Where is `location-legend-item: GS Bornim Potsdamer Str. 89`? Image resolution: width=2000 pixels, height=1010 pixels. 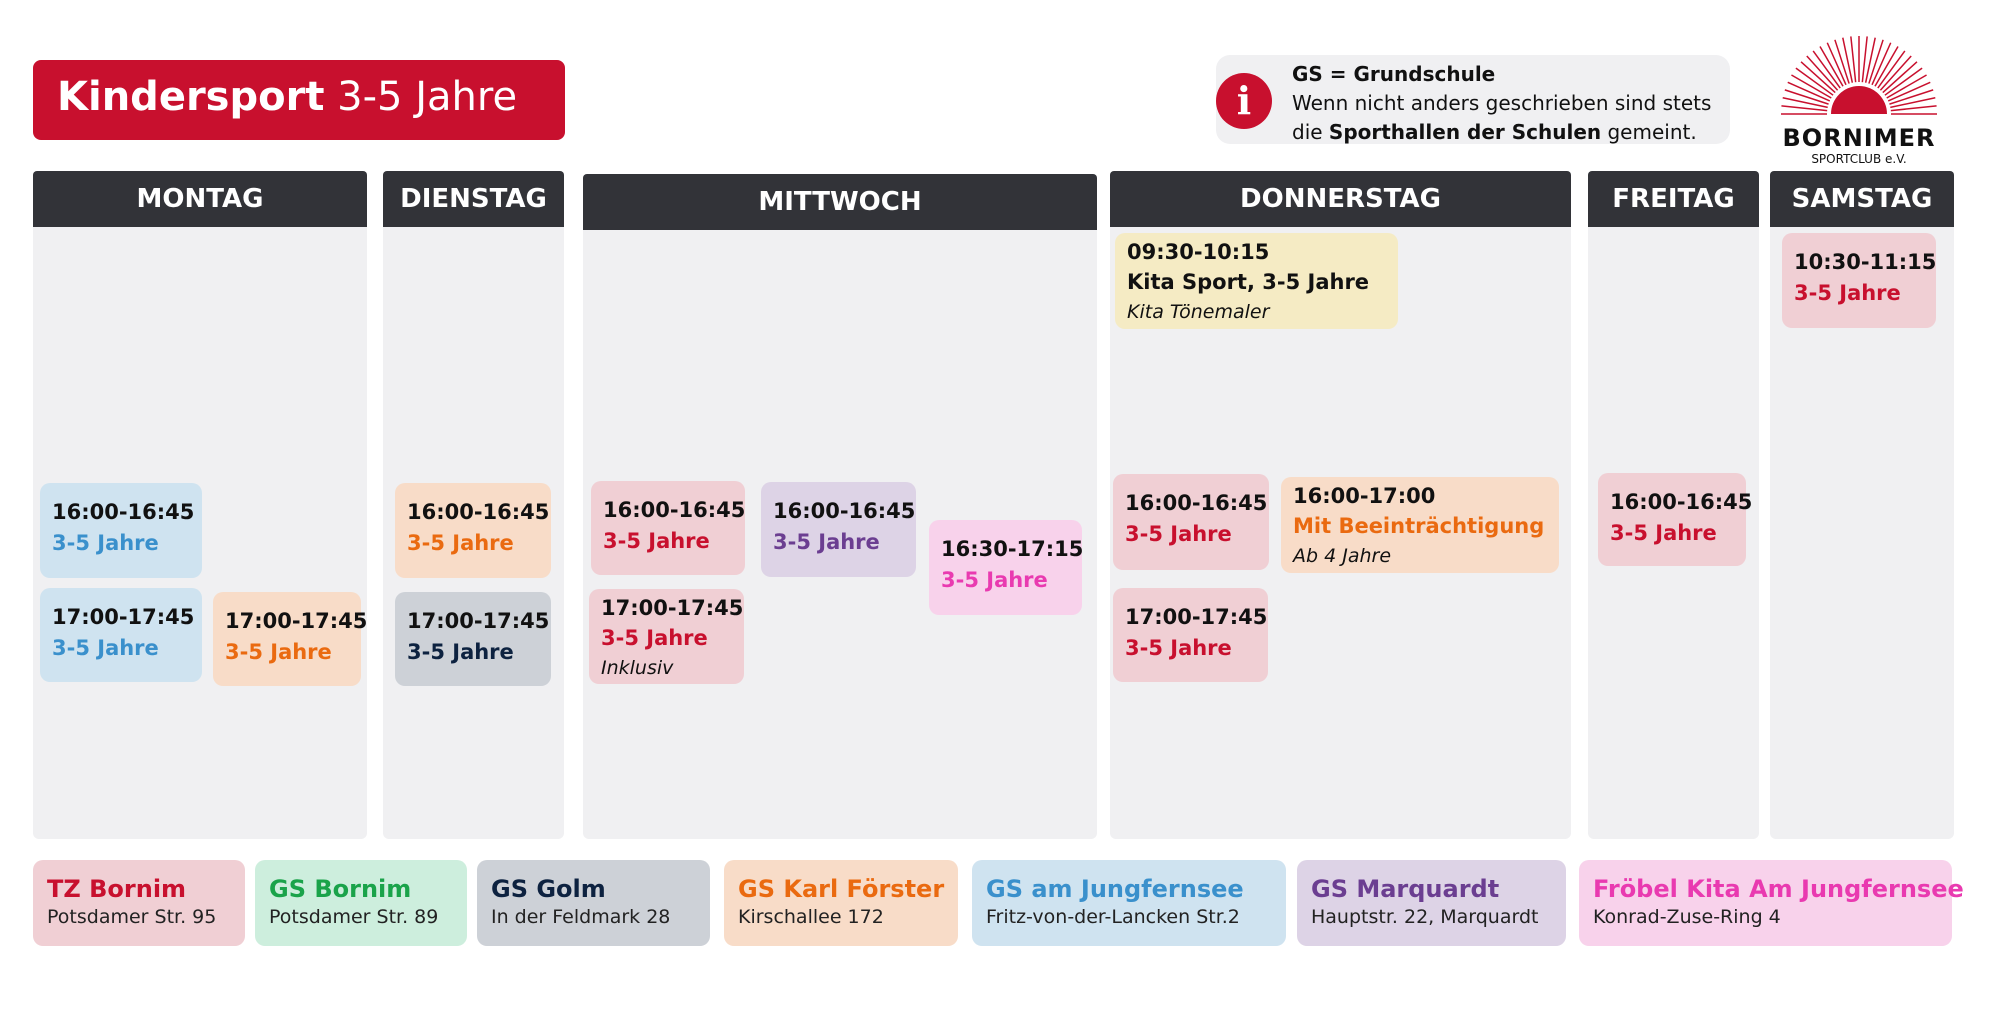
location-legend-item: GS Bornim Potsdamer Str. 89 is located at coordinates (361, 903).